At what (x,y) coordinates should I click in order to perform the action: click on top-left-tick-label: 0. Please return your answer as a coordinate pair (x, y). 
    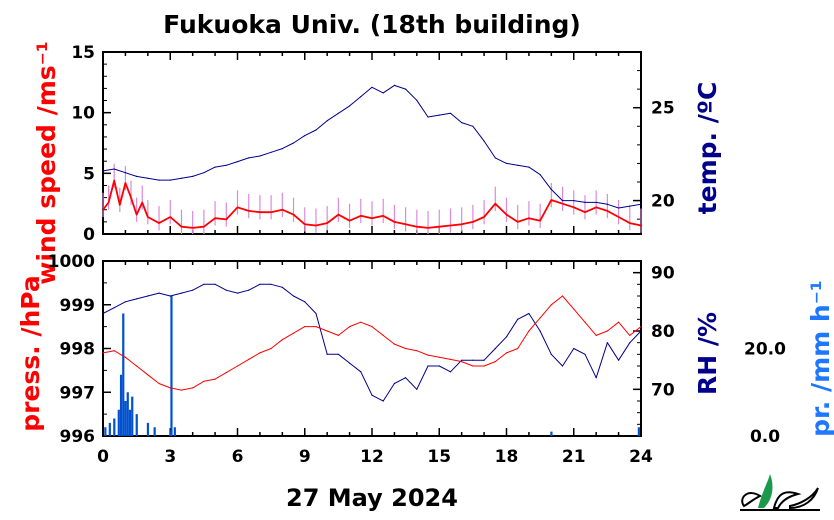
    Looking at the image, I should click on (89, 235).